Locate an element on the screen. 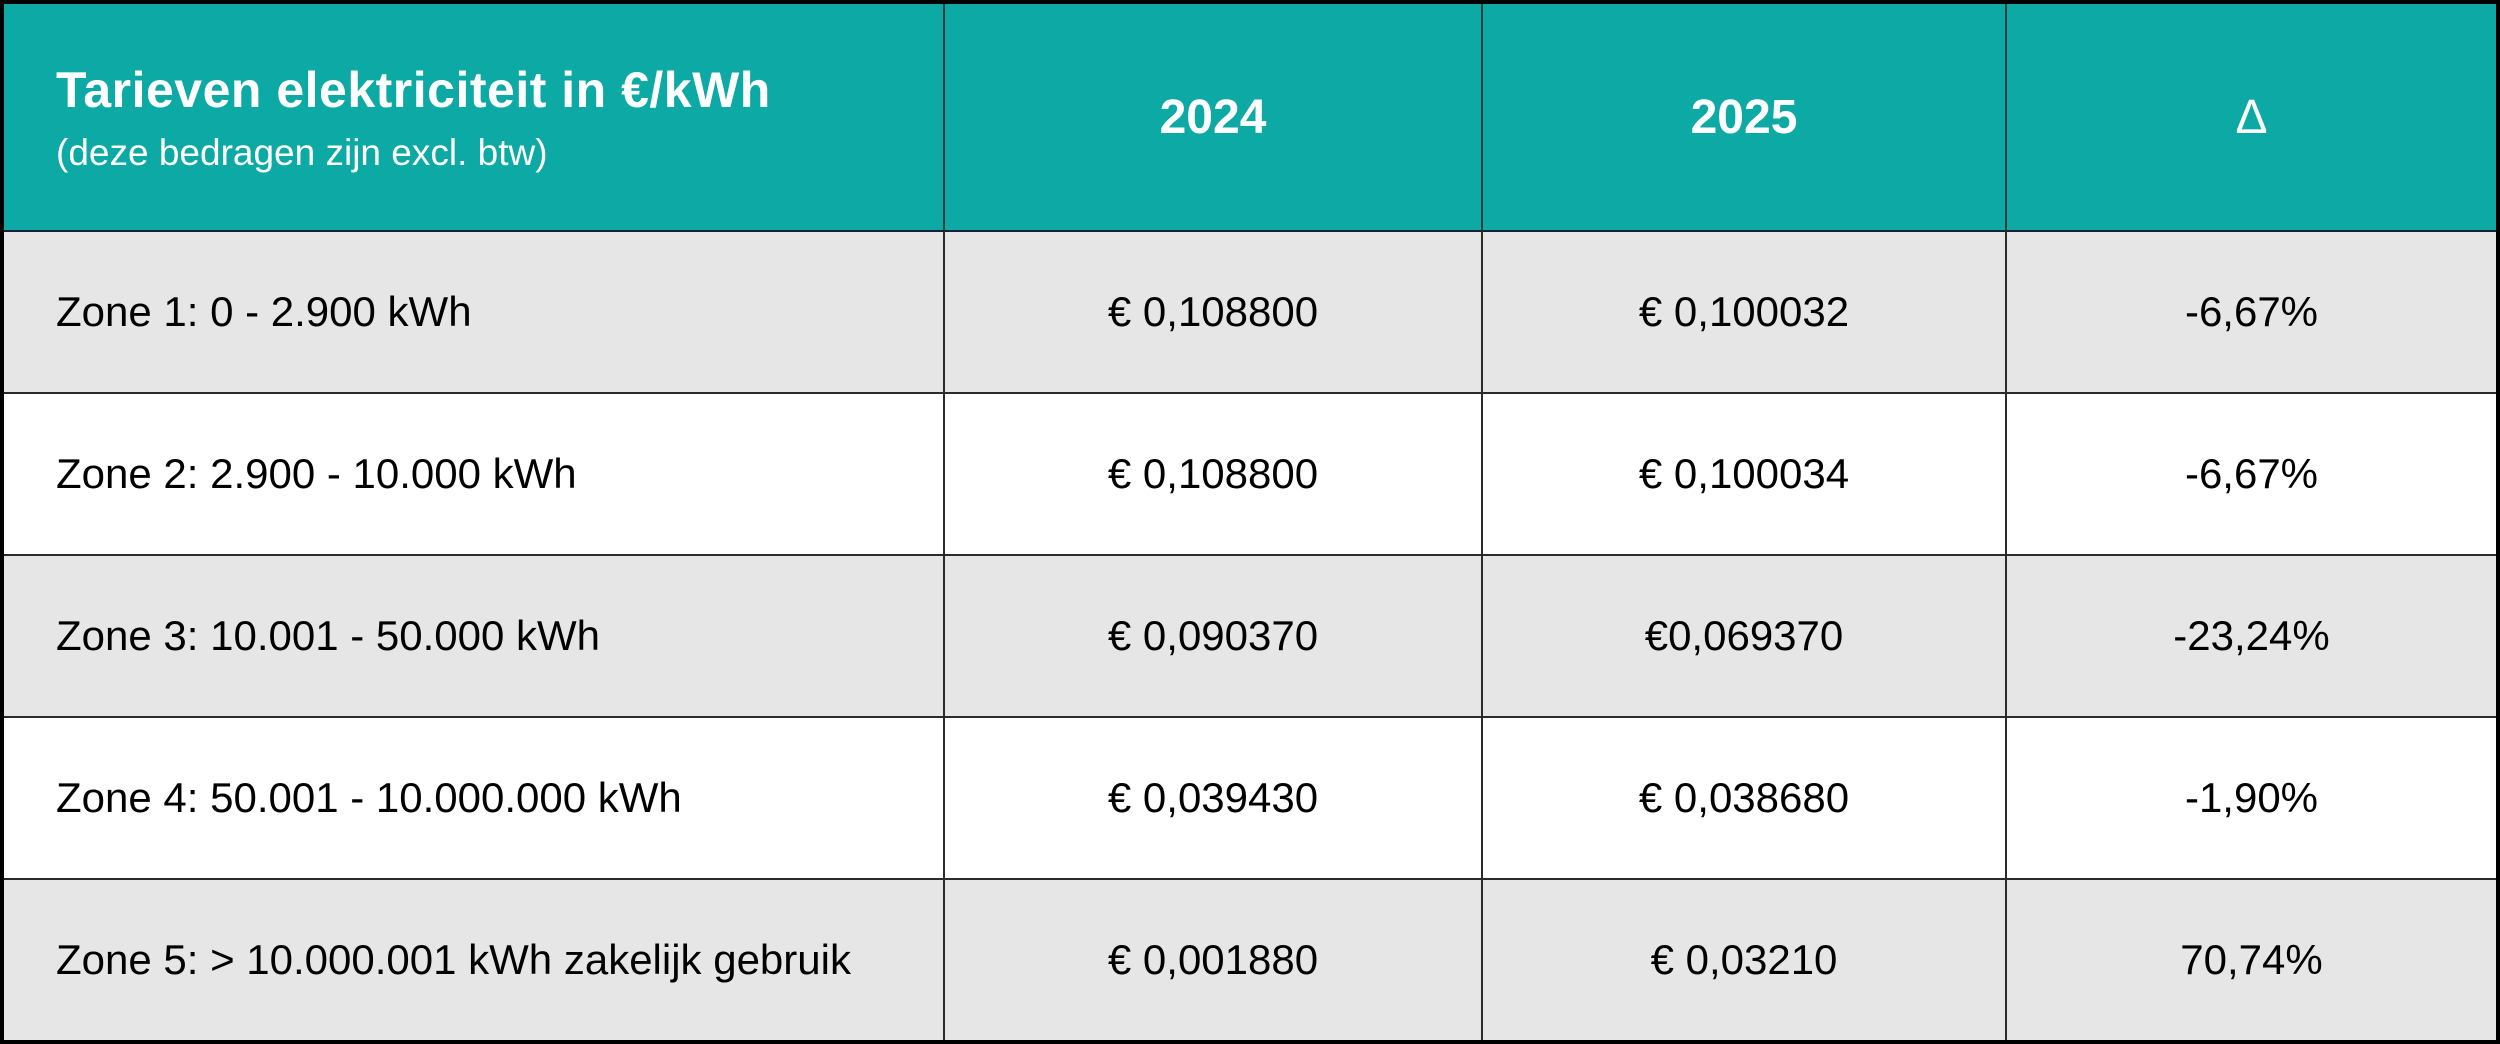  tariff-2025-cell-row1: € 0,100032 is located at coordinates (1745, 313).